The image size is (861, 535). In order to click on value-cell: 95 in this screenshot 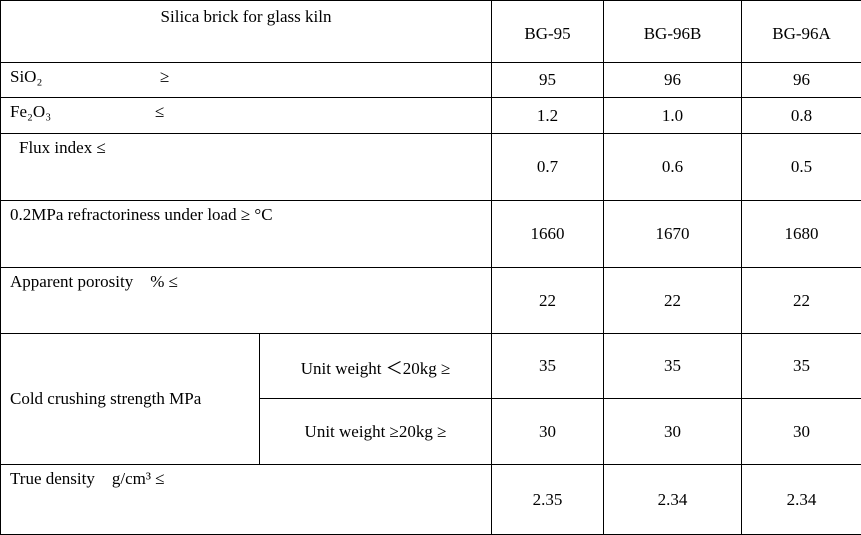, I will do `click(548, 80)`.